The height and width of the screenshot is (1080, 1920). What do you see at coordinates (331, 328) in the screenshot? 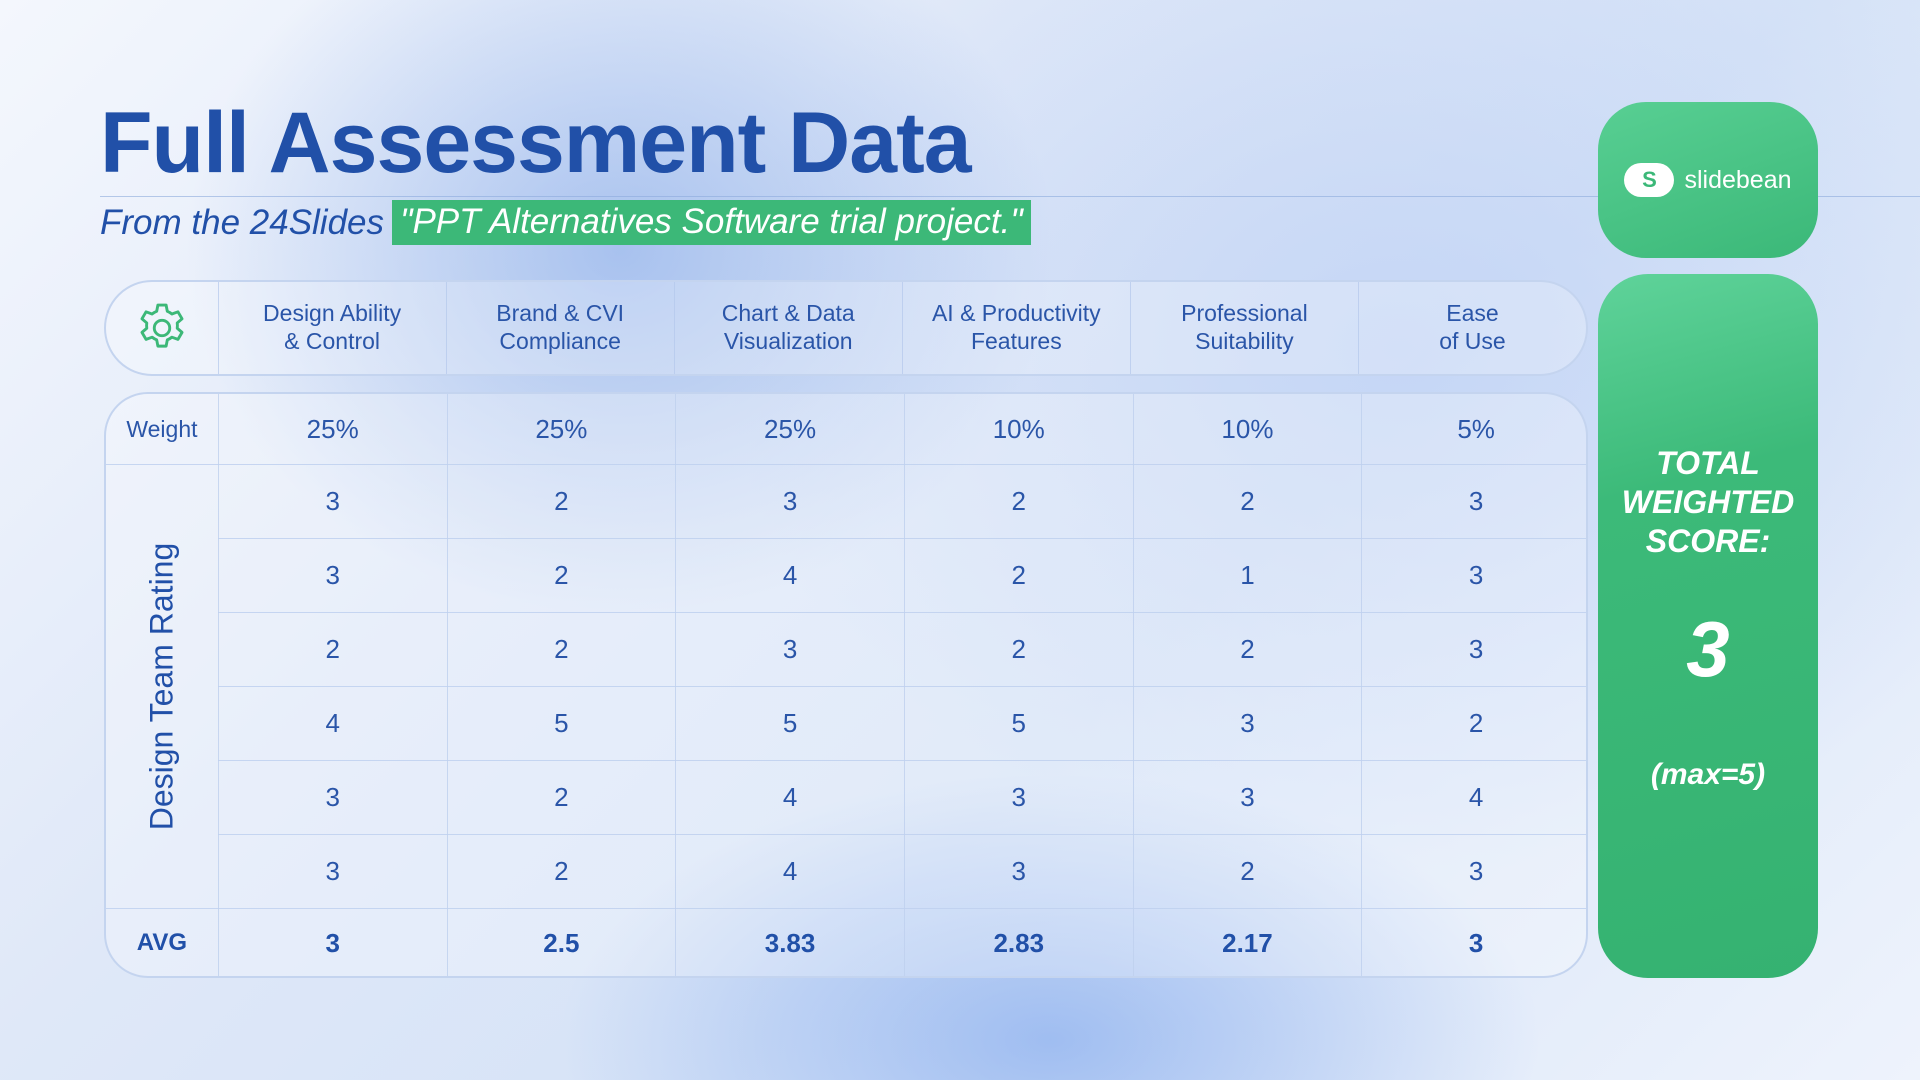
I see `header-design-ability: Design Ability & Control` at bounding box center [331, 328].